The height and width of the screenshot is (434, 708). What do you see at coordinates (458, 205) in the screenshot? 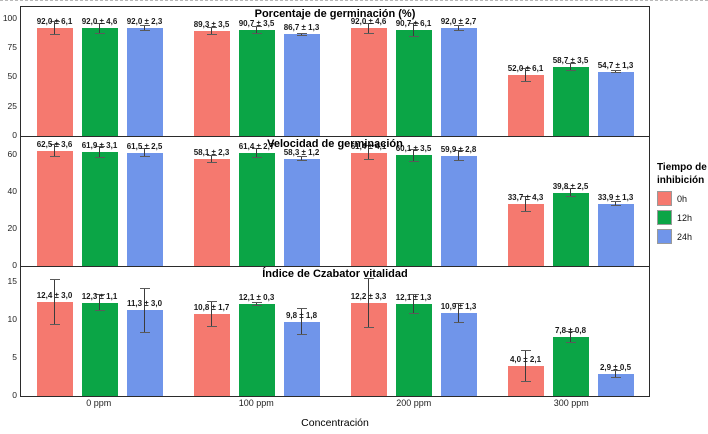
I see `bar: 59,9 ± 2,8` at bounding box center [458, 205].